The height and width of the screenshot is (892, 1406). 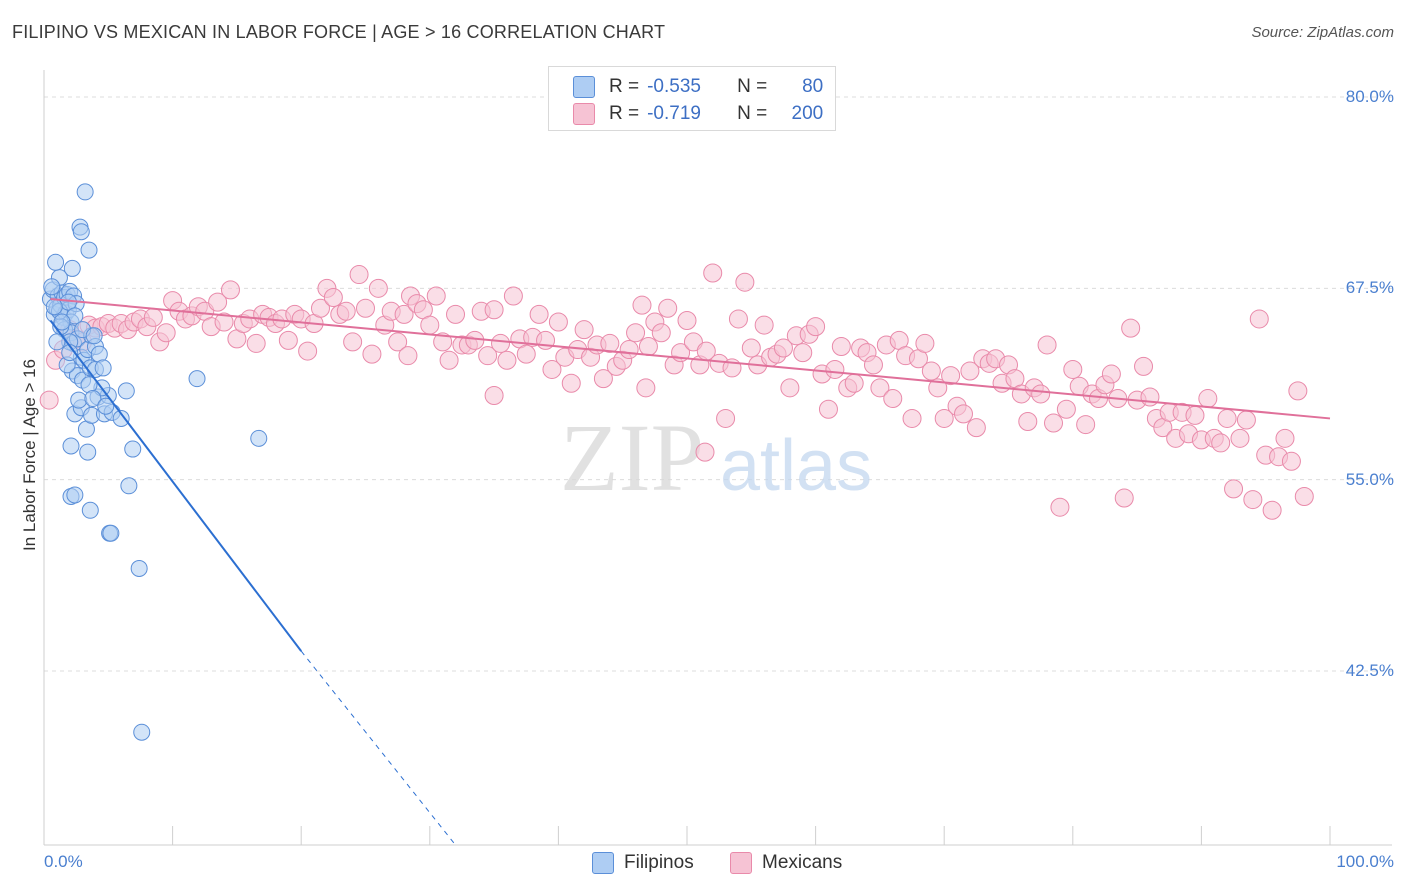 What do you see at coordinates (807, 113) in the screenshot?
I see `legend-n-value: 200` at bounding box center [807, 113].